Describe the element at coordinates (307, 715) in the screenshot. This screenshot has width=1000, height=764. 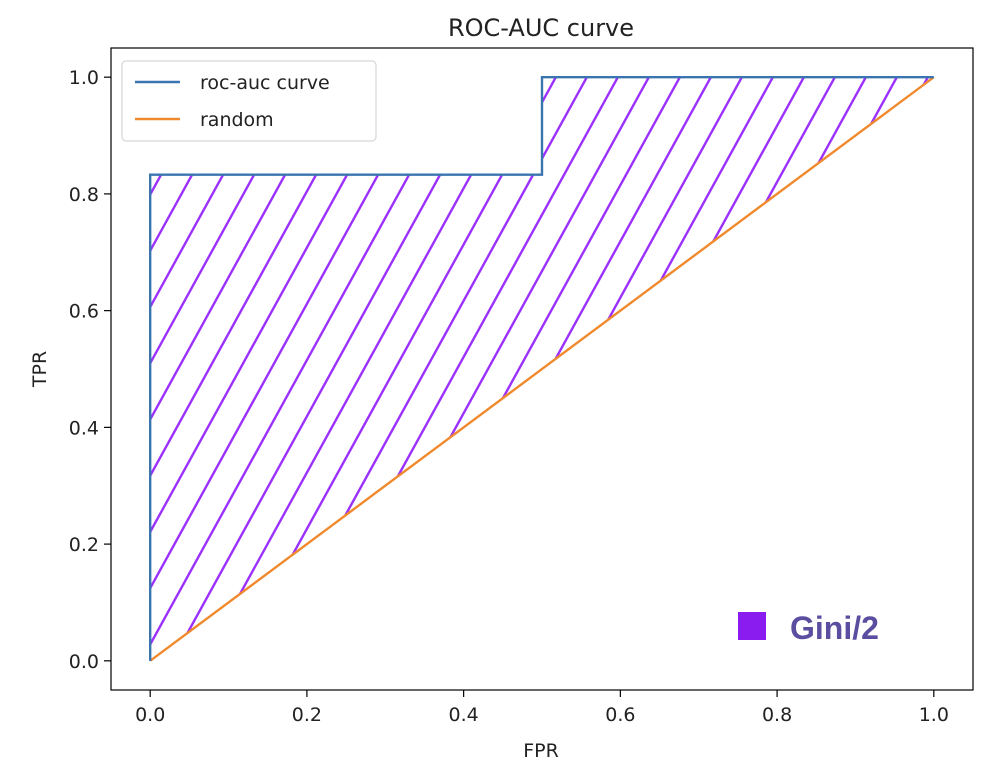
I see `x-tick-label: 0.2` at that location.